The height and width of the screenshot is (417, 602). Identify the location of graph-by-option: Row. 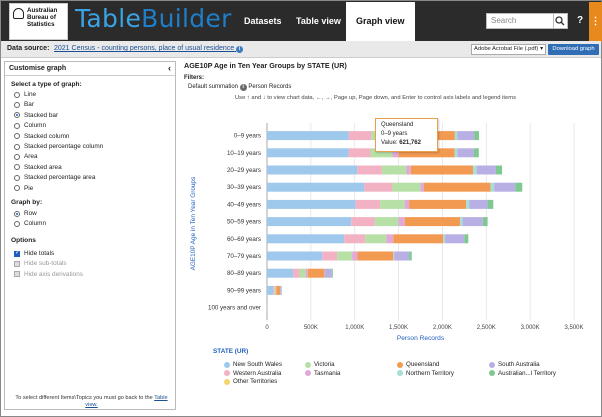
(25, 213).